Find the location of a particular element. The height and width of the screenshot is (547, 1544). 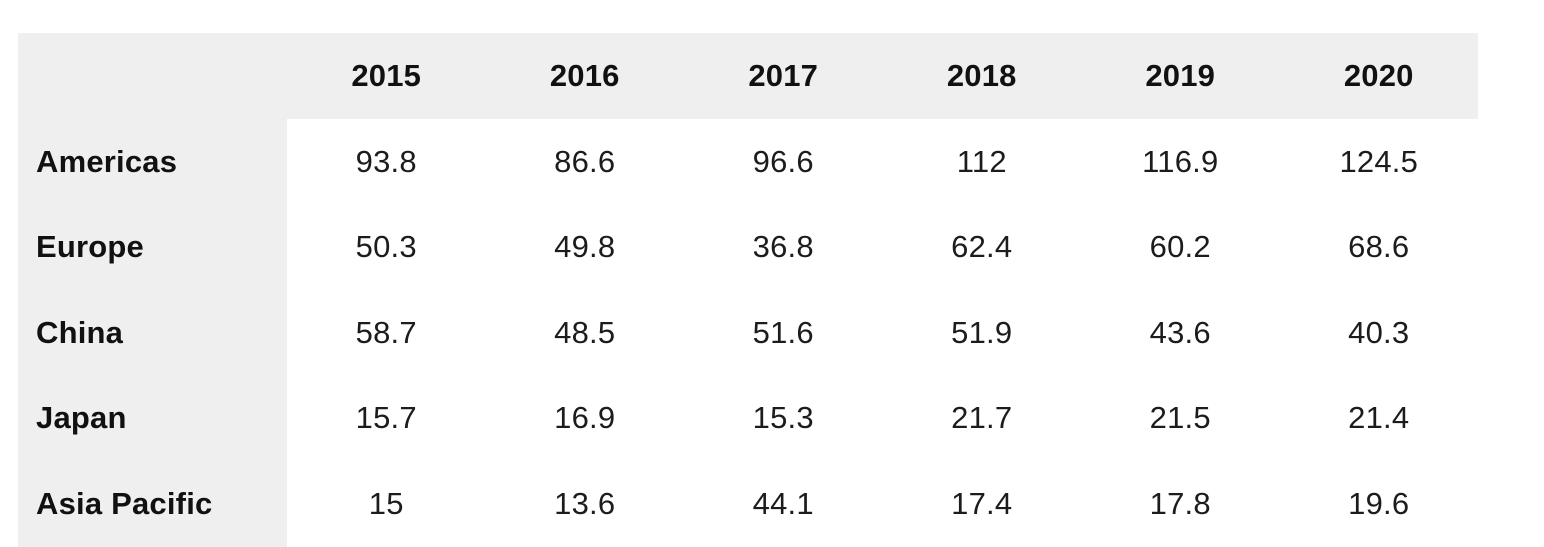

row-label-china: China is located at coordinates (152, 333).